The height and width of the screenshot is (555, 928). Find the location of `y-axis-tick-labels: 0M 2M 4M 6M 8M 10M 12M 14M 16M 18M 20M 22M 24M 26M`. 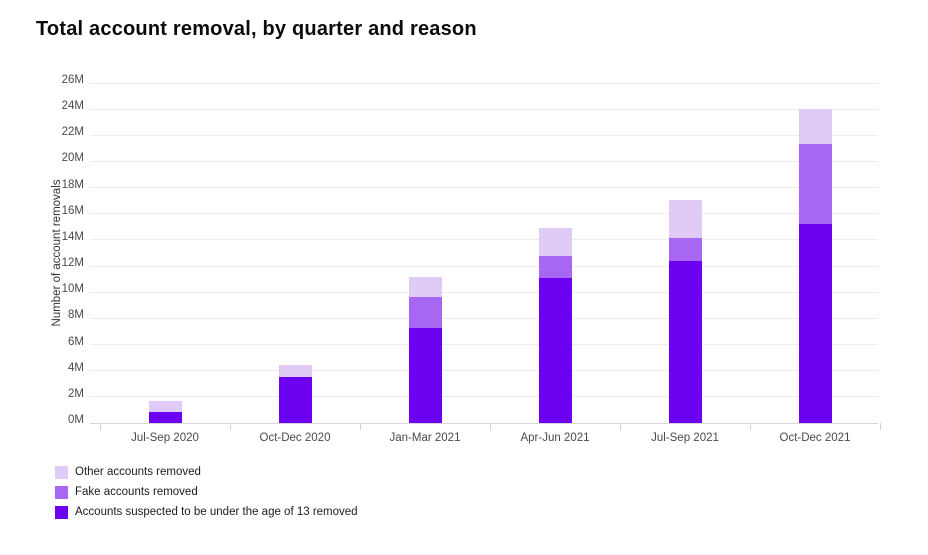

y-axis-tick-labels: 0M 2M 4M 6M 8M 10M 12M 14M 16M 18M 20M 22M 24M 26M is located at coordinates (62, 250).